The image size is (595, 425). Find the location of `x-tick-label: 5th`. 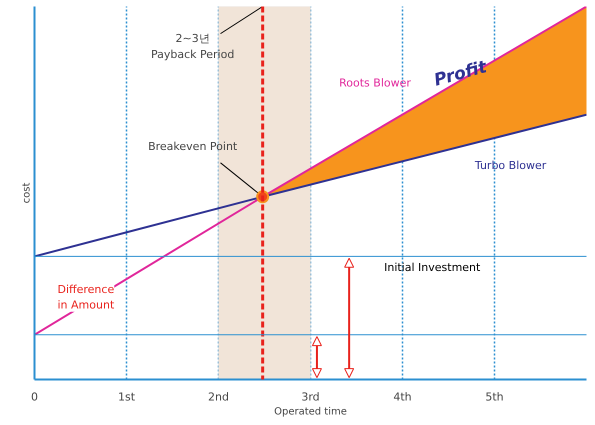

x-tick-label: 5th is located at coordinates (494, 397).